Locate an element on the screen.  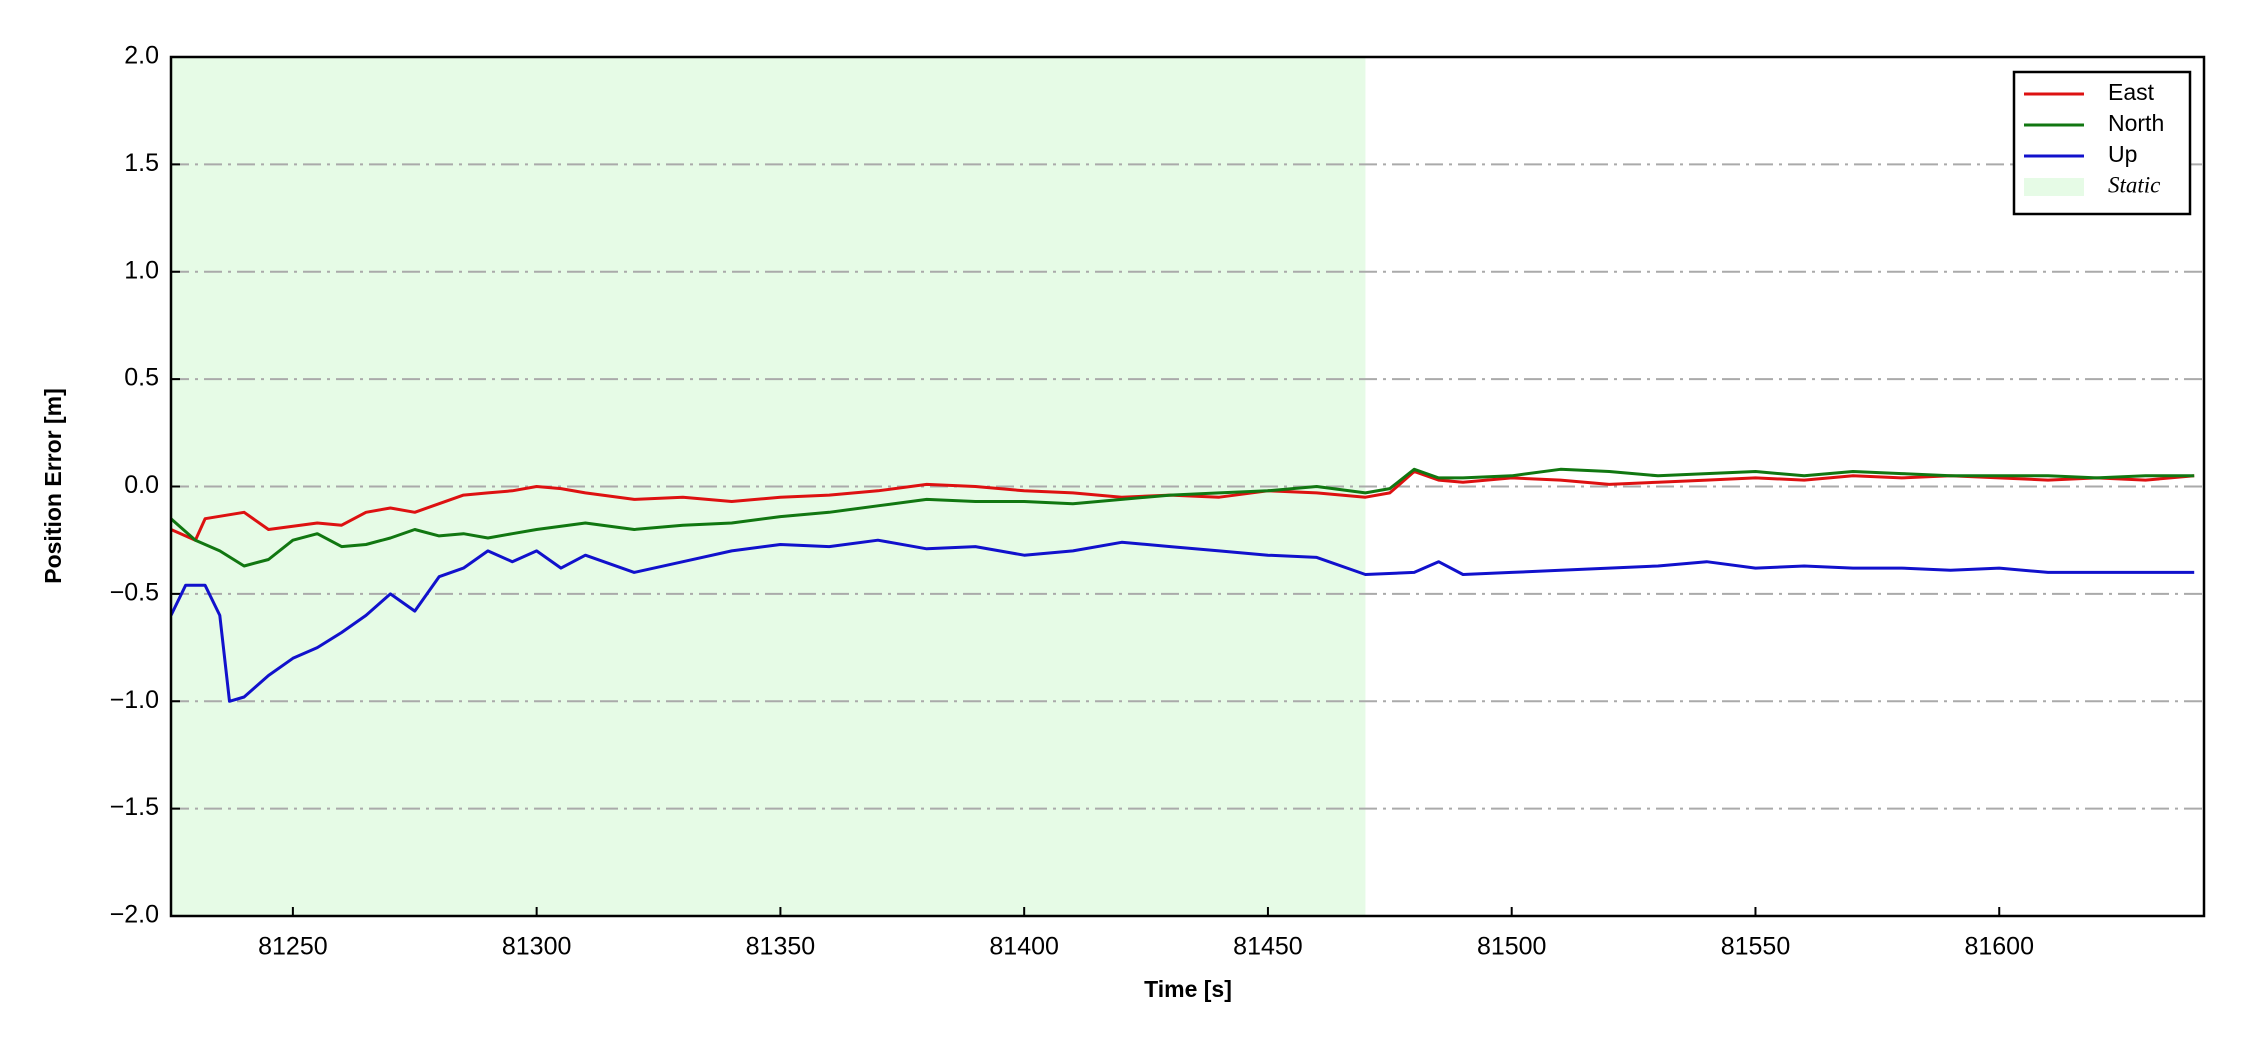
y-tick-label: 1.5 is located at coordinates (141, 163).